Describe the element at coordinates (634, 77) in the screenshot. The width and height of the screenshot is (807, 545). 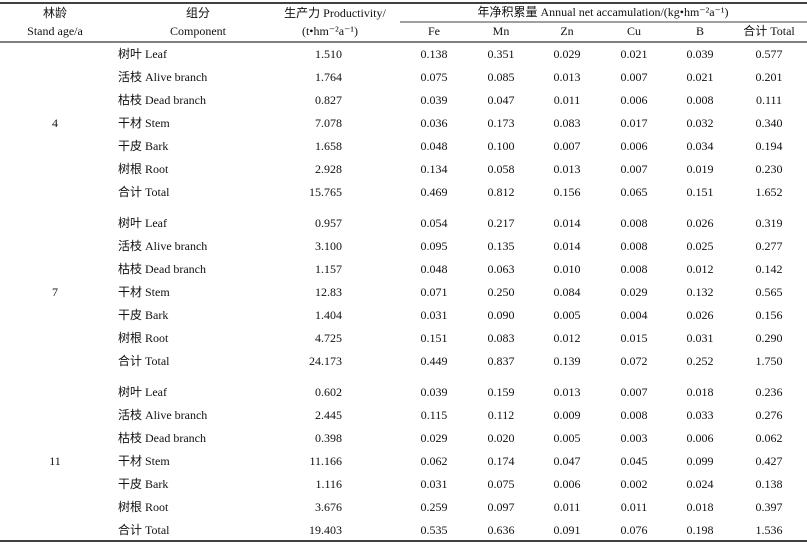
I see `value-cell: 0.007` at that location.